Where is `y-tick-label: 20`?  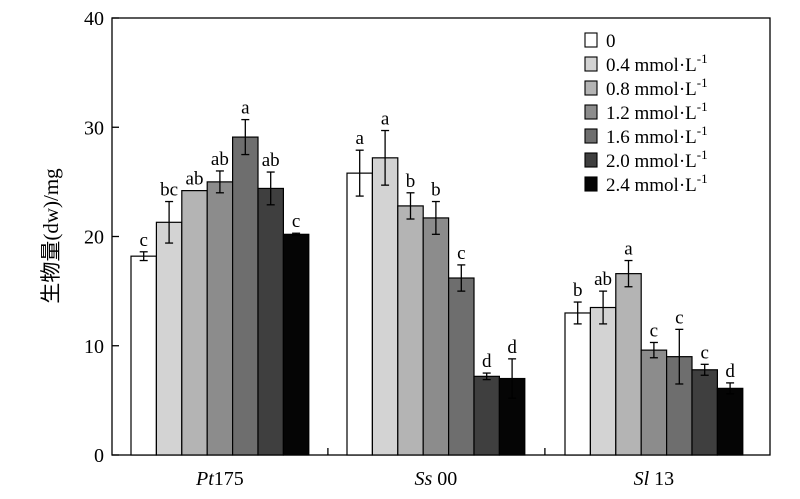
y-tick-label: 20 is located at coordinates (94, 238).